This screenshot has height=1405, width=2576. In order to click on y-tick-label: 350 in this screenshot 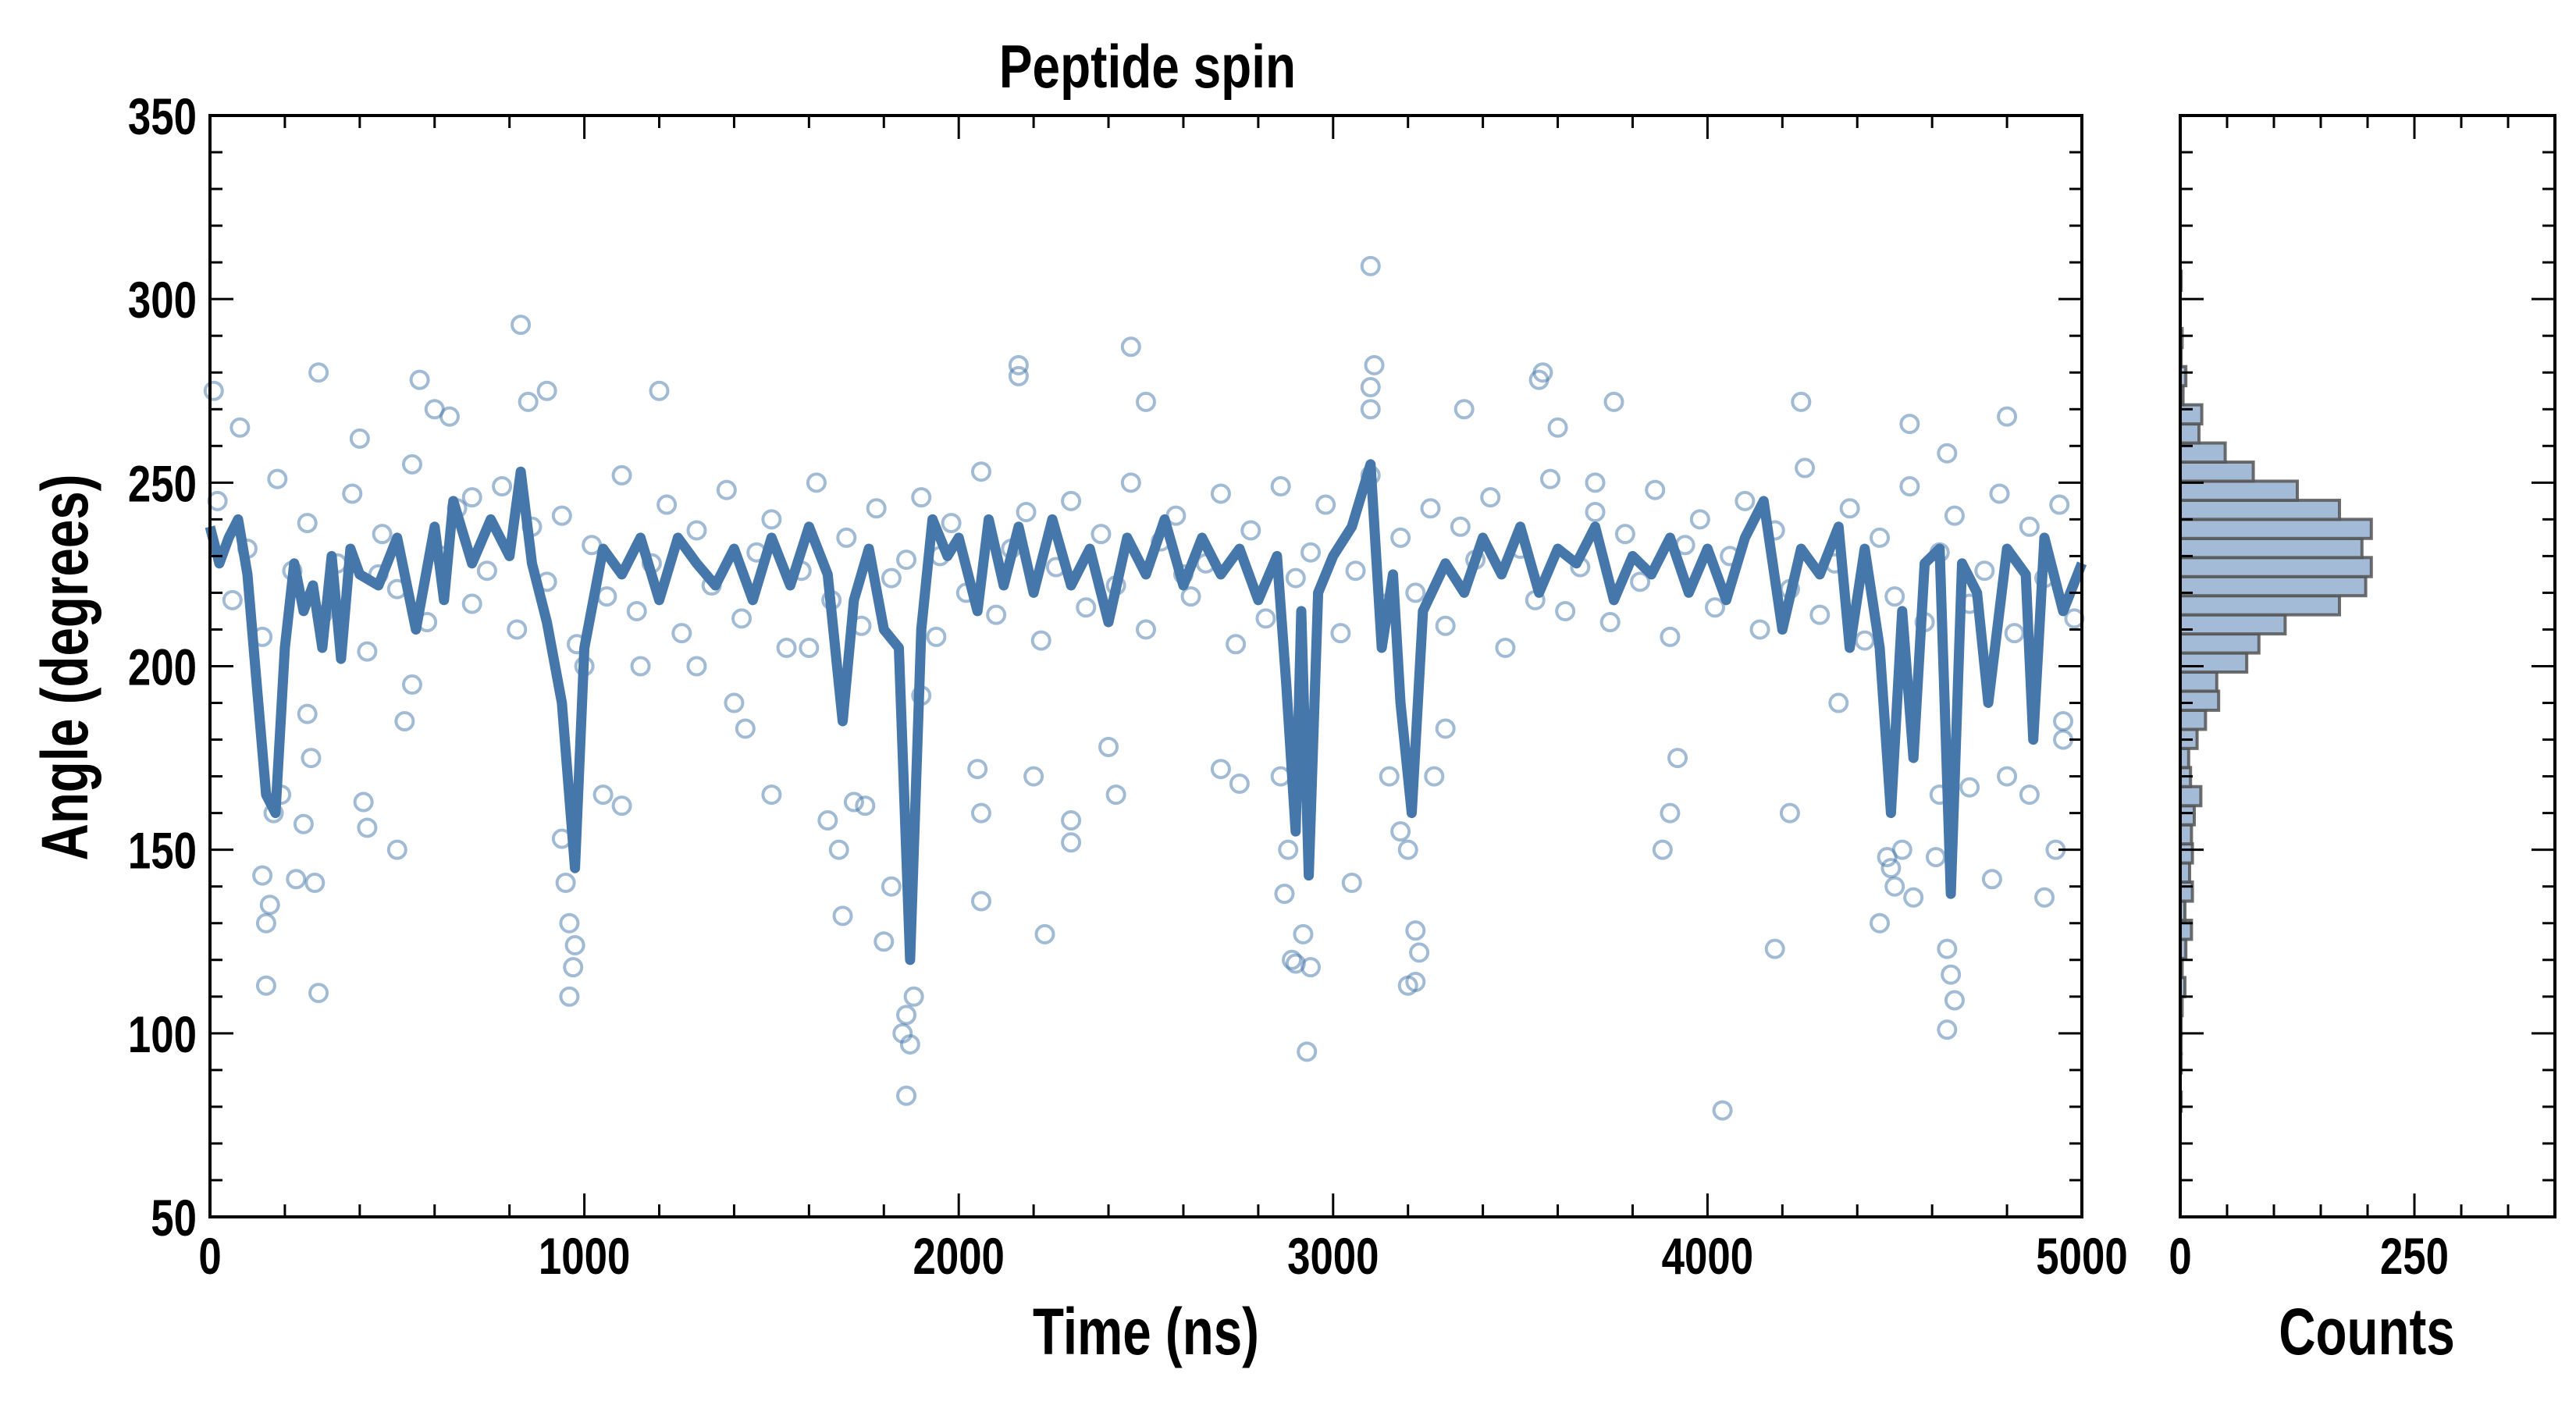, I will do `click(162, 116)`.